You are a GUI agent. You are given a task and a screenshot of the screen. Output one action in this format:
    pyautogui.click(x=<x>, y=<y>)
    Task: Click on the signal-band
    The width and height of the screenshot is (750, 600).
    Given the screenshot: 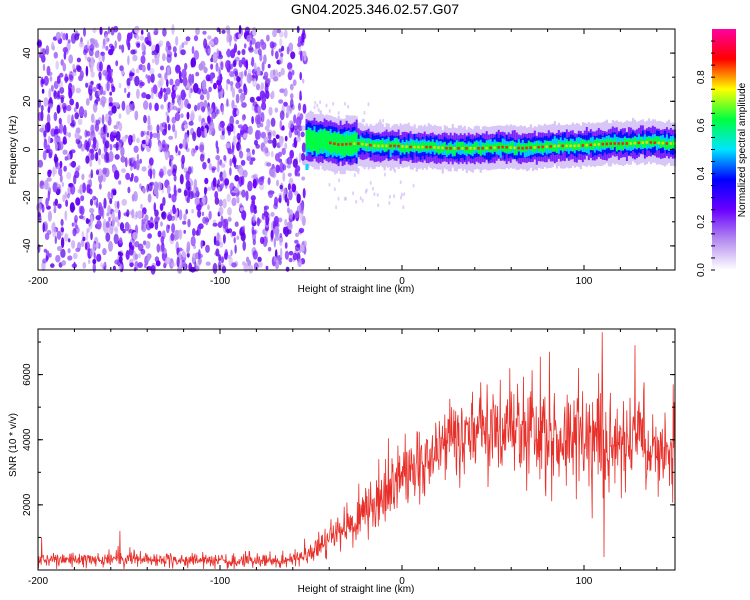 What is the action you would take?
    pyautogui.click(x=491, y=142)
    